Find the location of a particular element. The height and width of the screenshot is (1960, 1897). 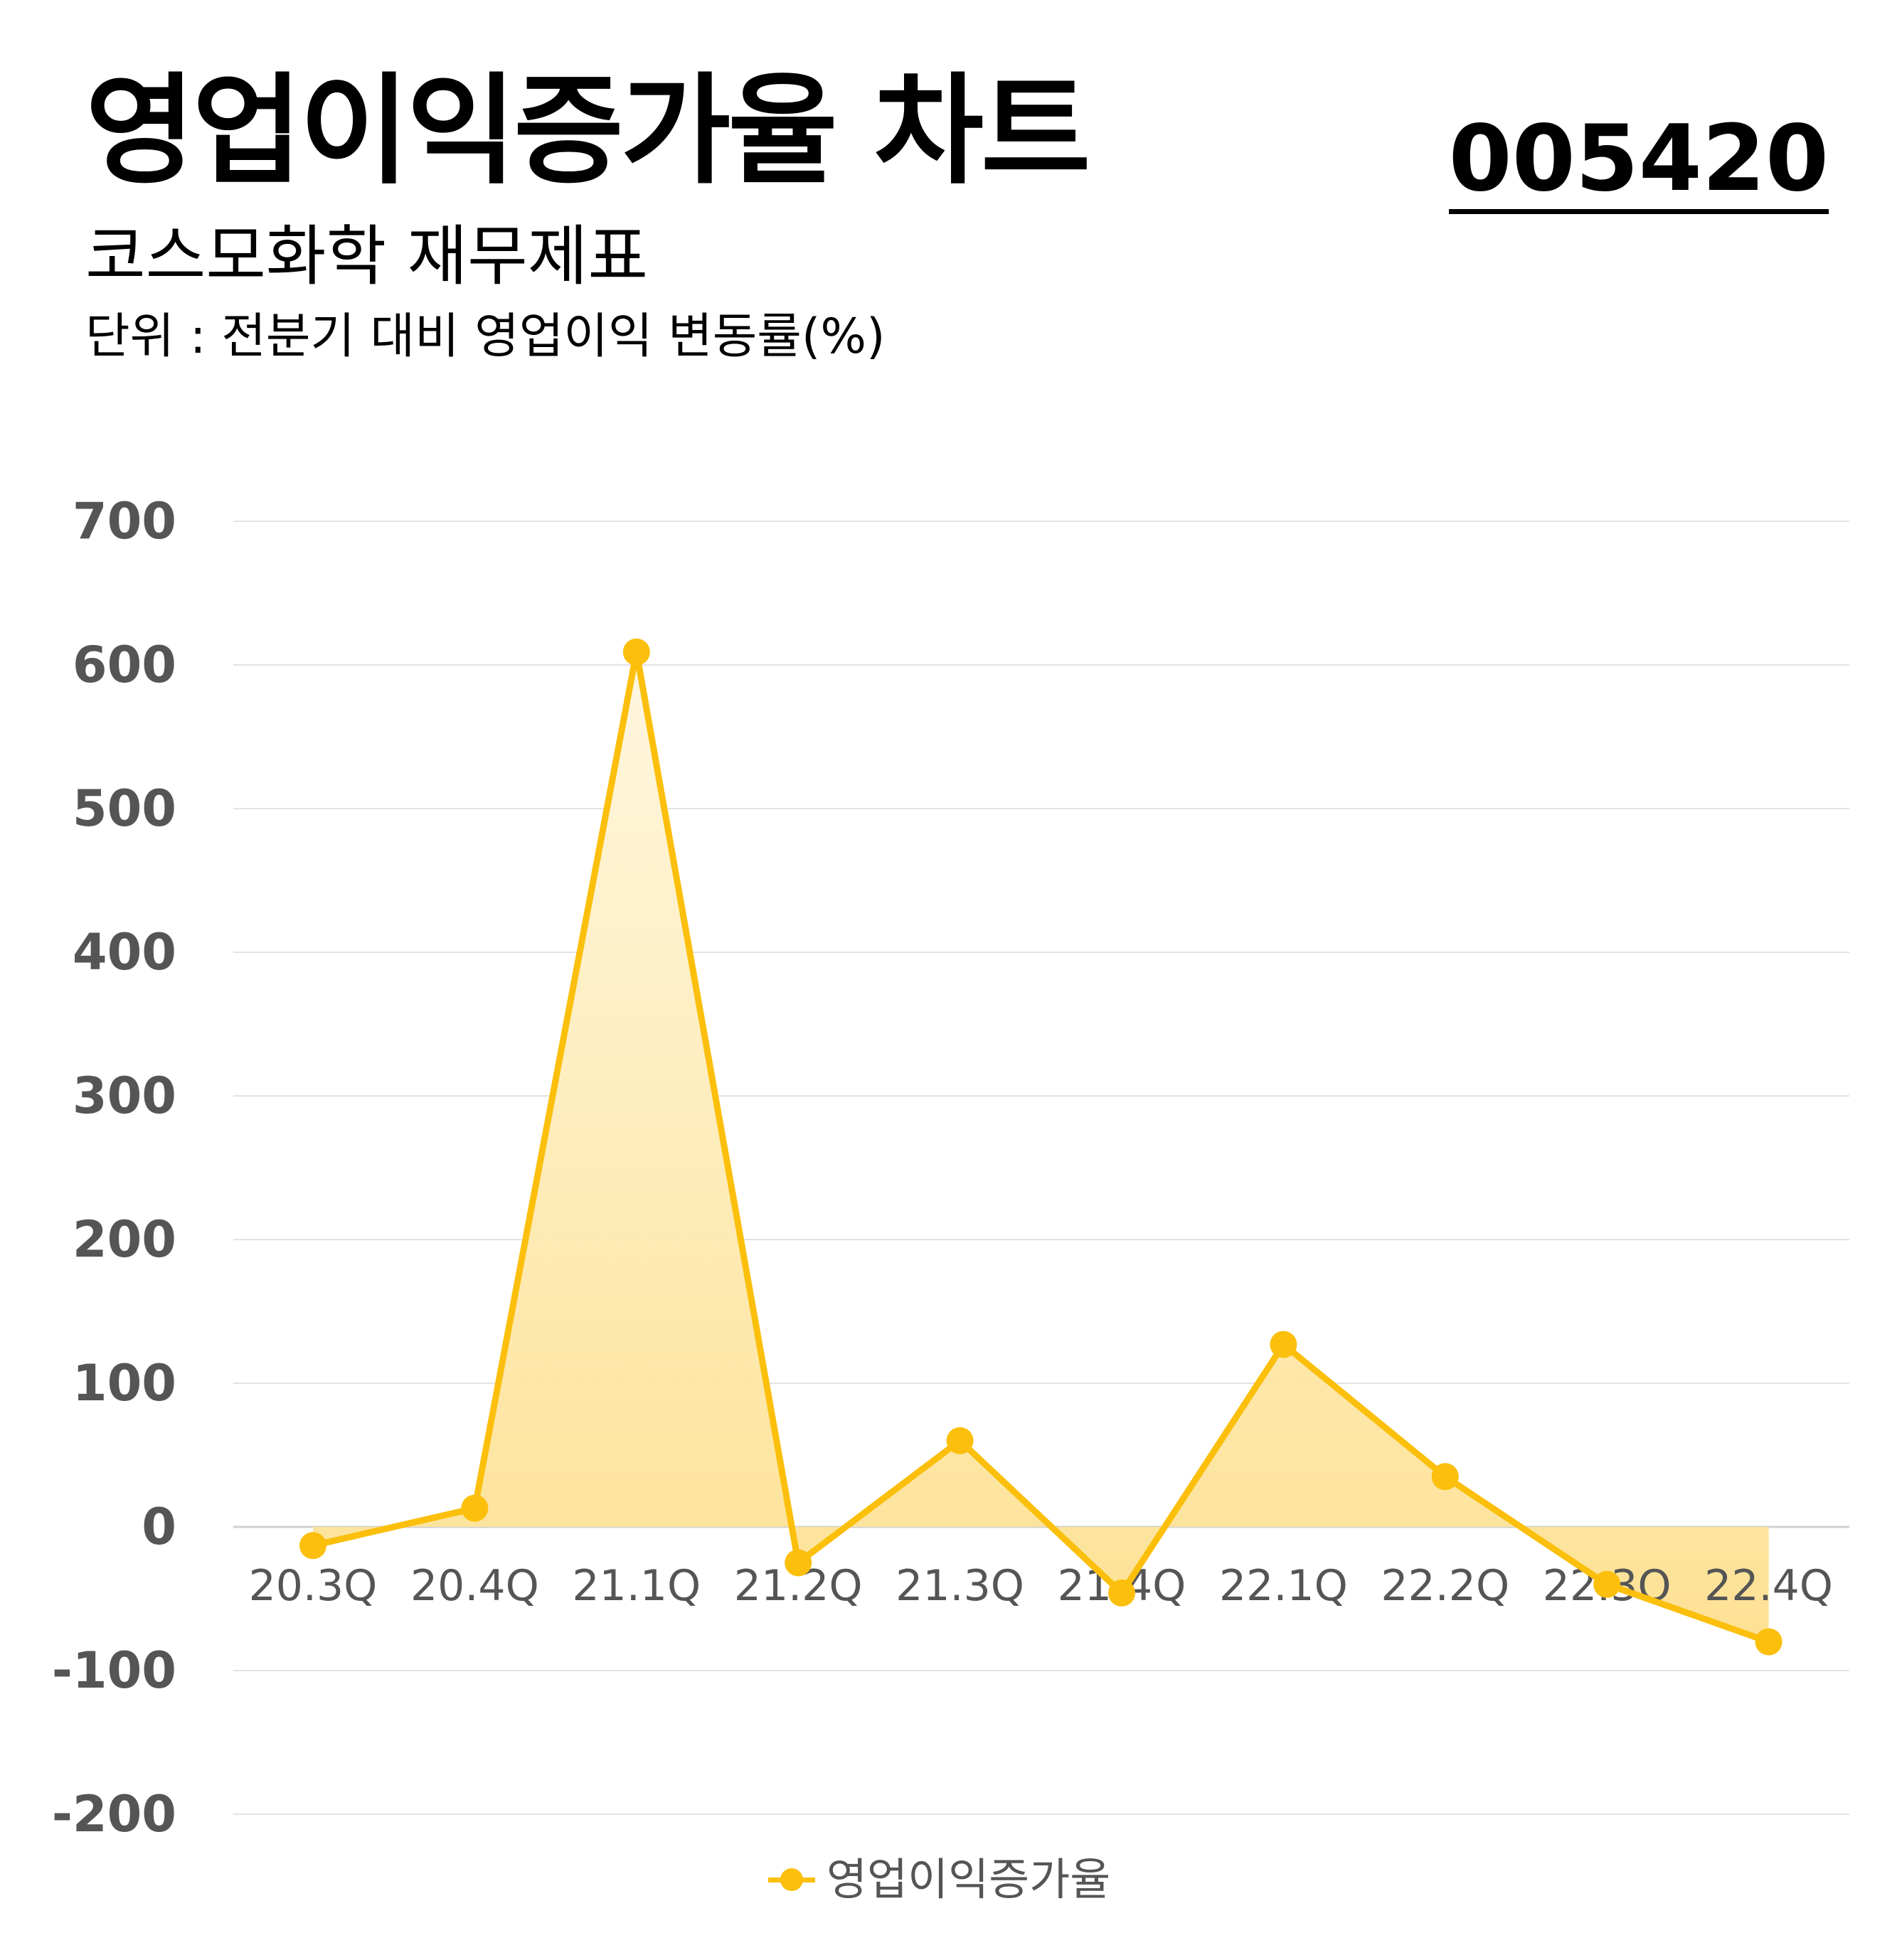

y-tick-label: 0 is located at coordinates (159, 1527).